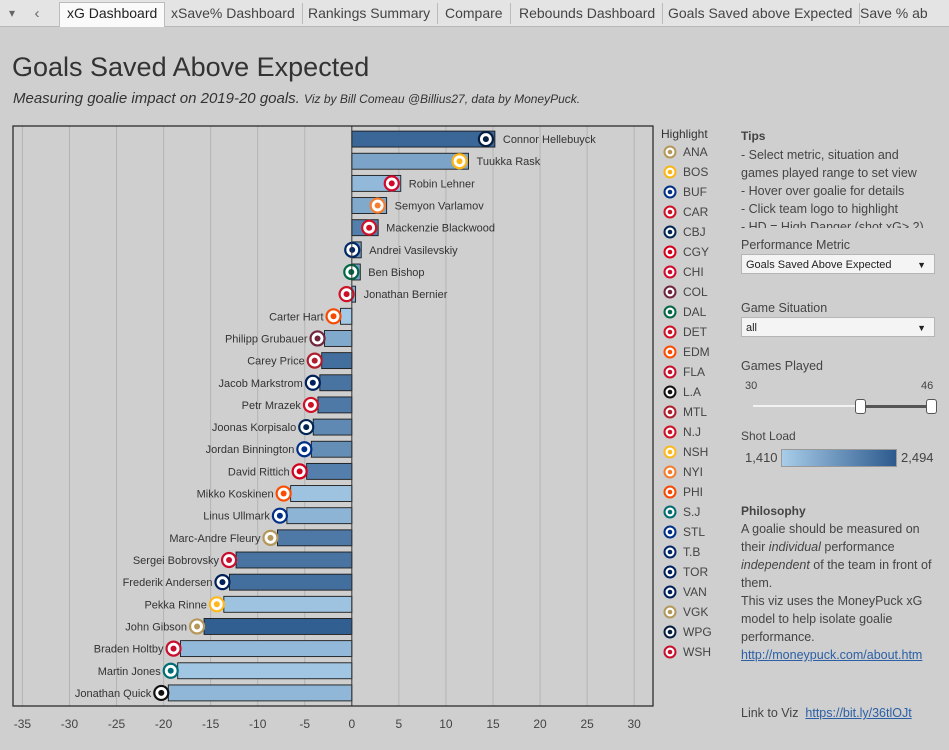  Describe the element at coordinates (681, 512) in the screenshot. I see `legend-team-item: S.J` at that location.